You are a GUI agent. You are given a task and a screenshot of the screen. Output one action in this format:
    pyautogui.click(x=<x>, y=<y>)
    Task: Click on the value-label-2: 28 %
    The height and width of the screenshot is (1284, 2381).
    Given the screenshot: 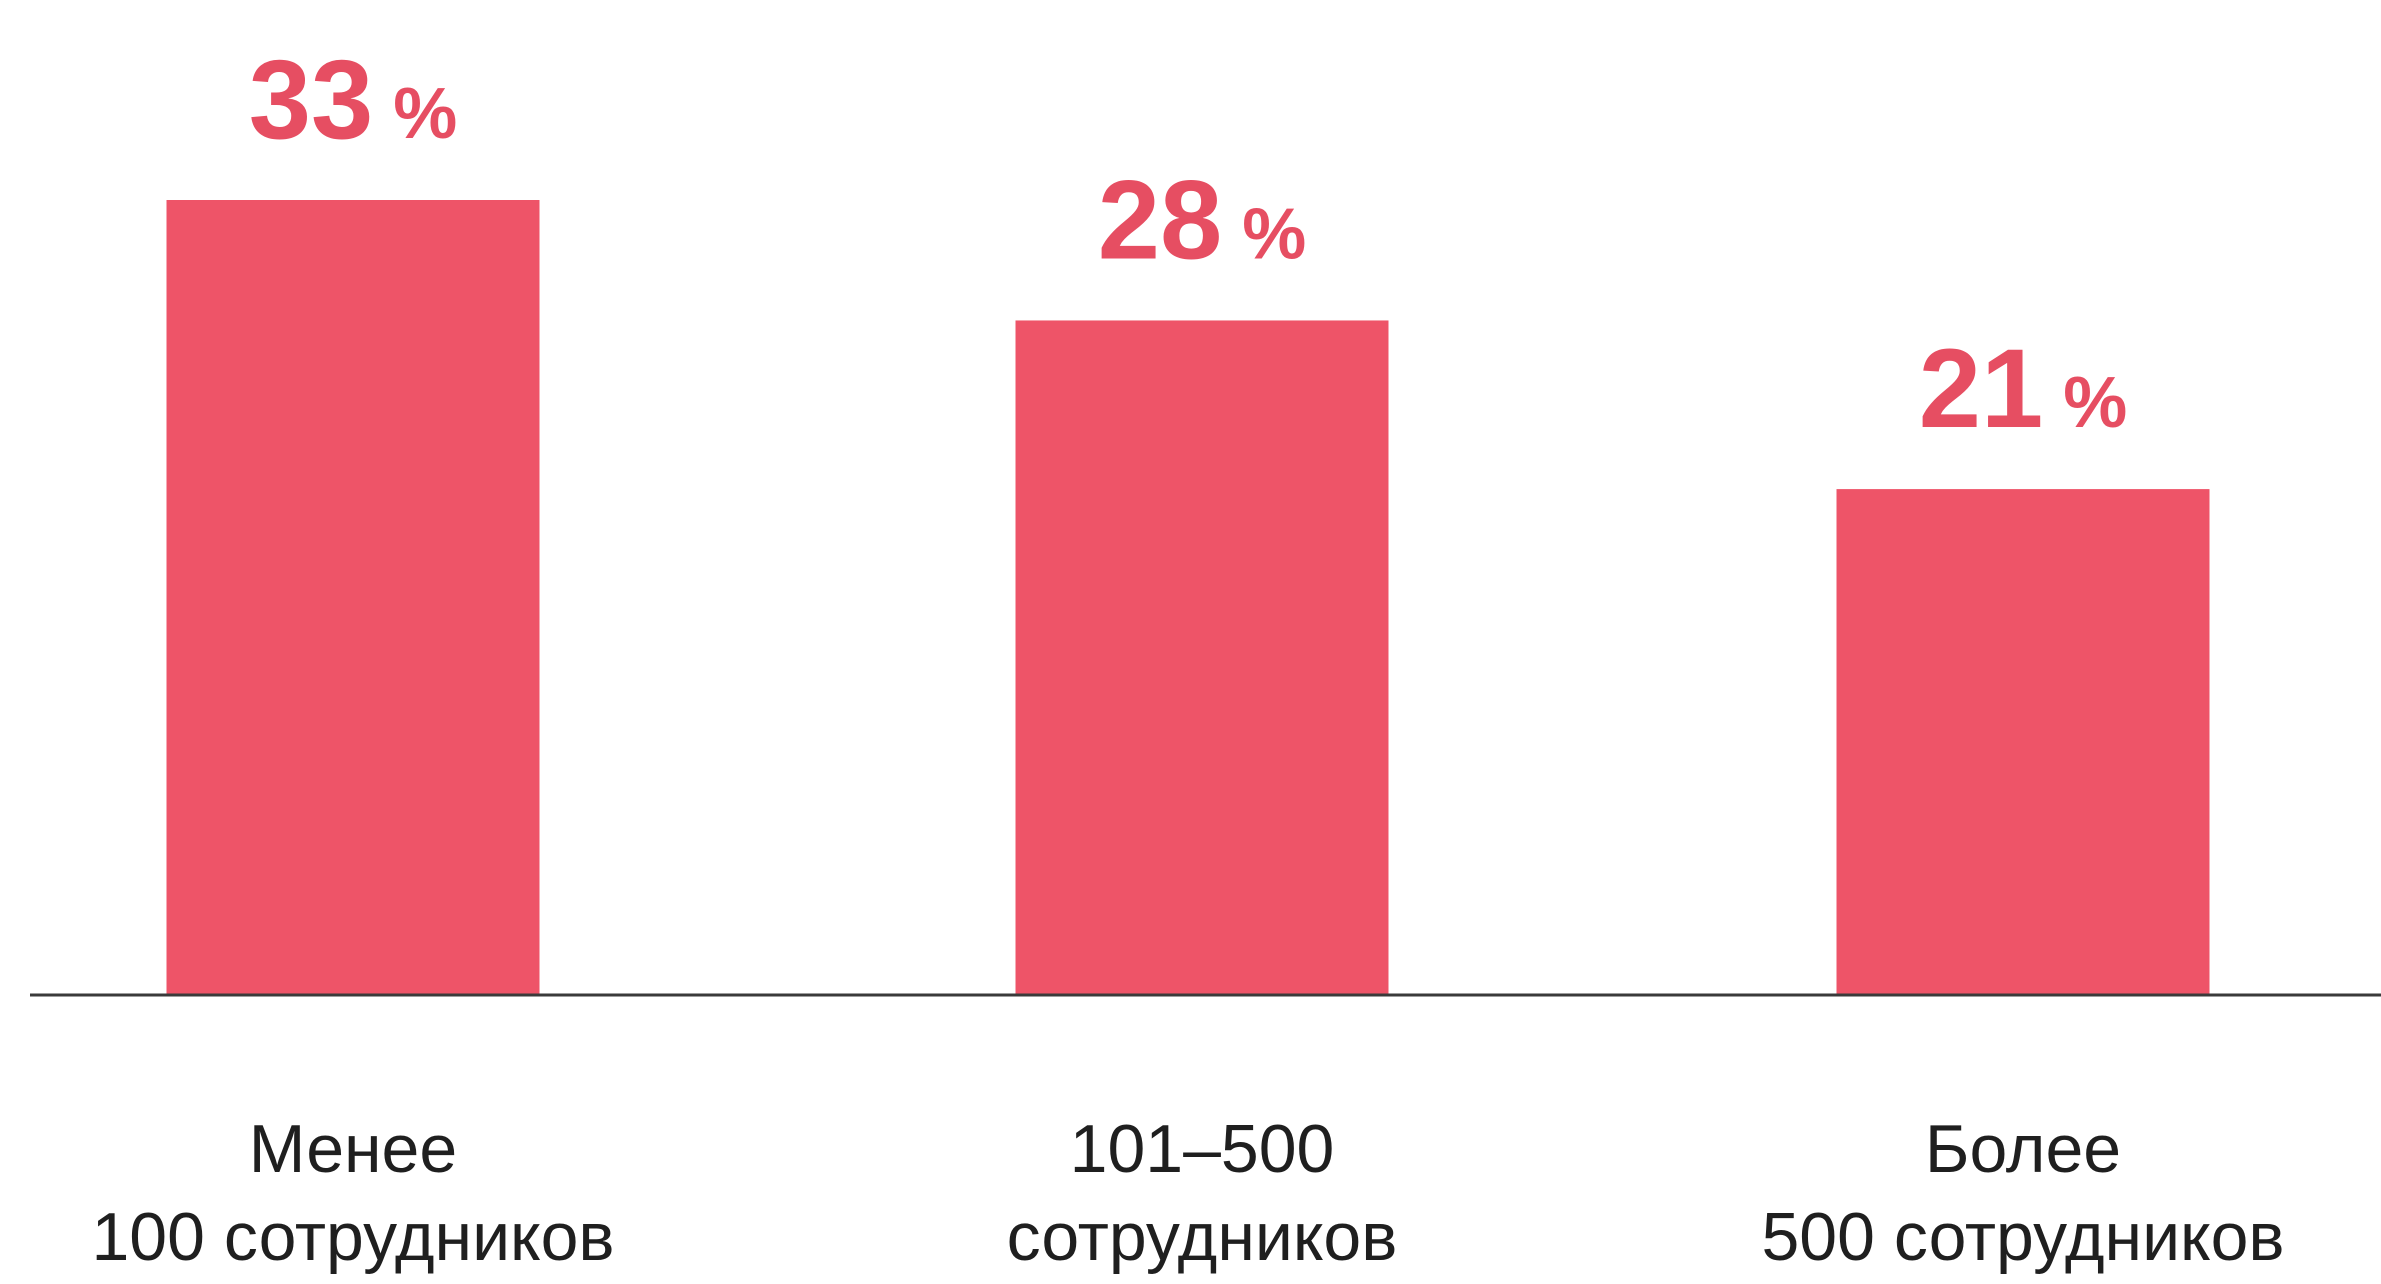 What is the action you would take?
    pyautogui.click(x=1202, y=219)
    